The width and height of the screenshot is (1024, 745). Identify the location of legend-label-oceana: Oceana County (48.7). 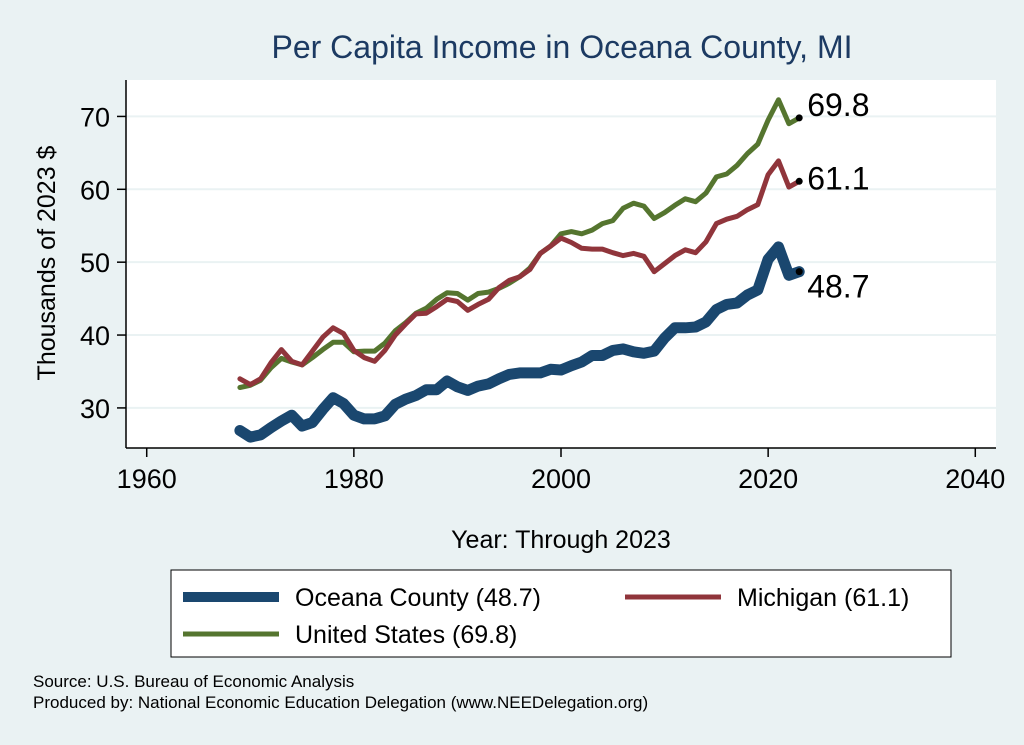
(418, 598).